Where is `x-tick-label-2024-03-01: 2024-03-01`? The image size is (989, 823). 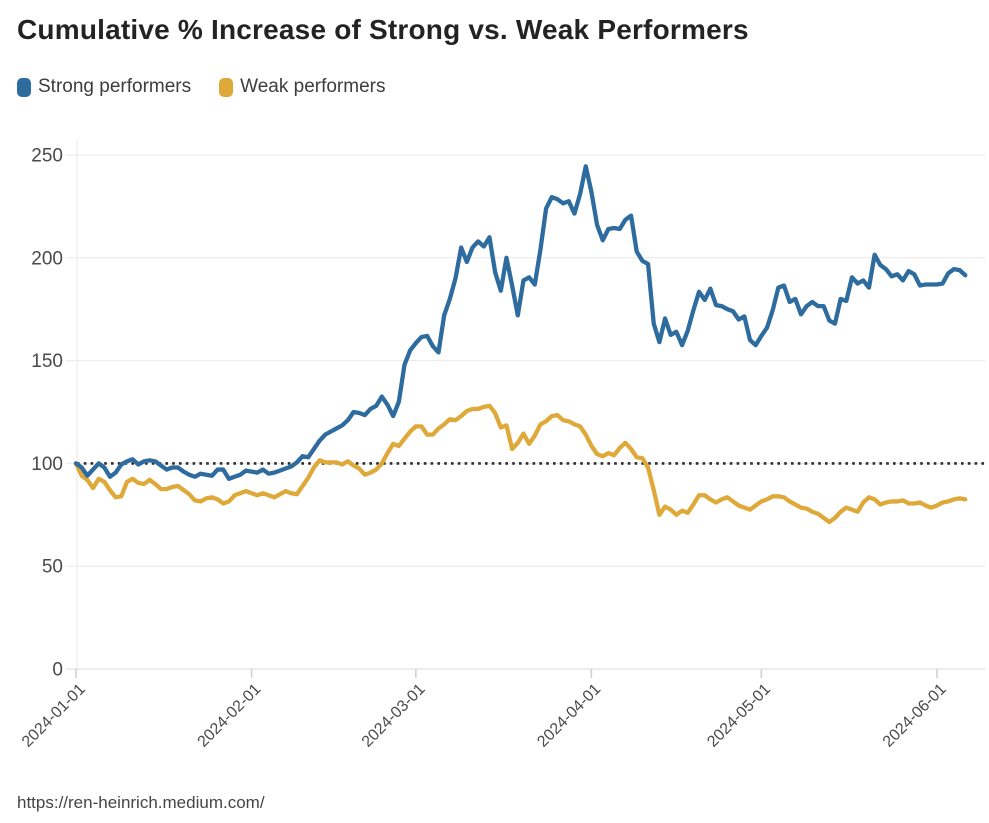
x-tick-label-2024-03-01: 2024-03-01 is located at coordinates (394, 716).